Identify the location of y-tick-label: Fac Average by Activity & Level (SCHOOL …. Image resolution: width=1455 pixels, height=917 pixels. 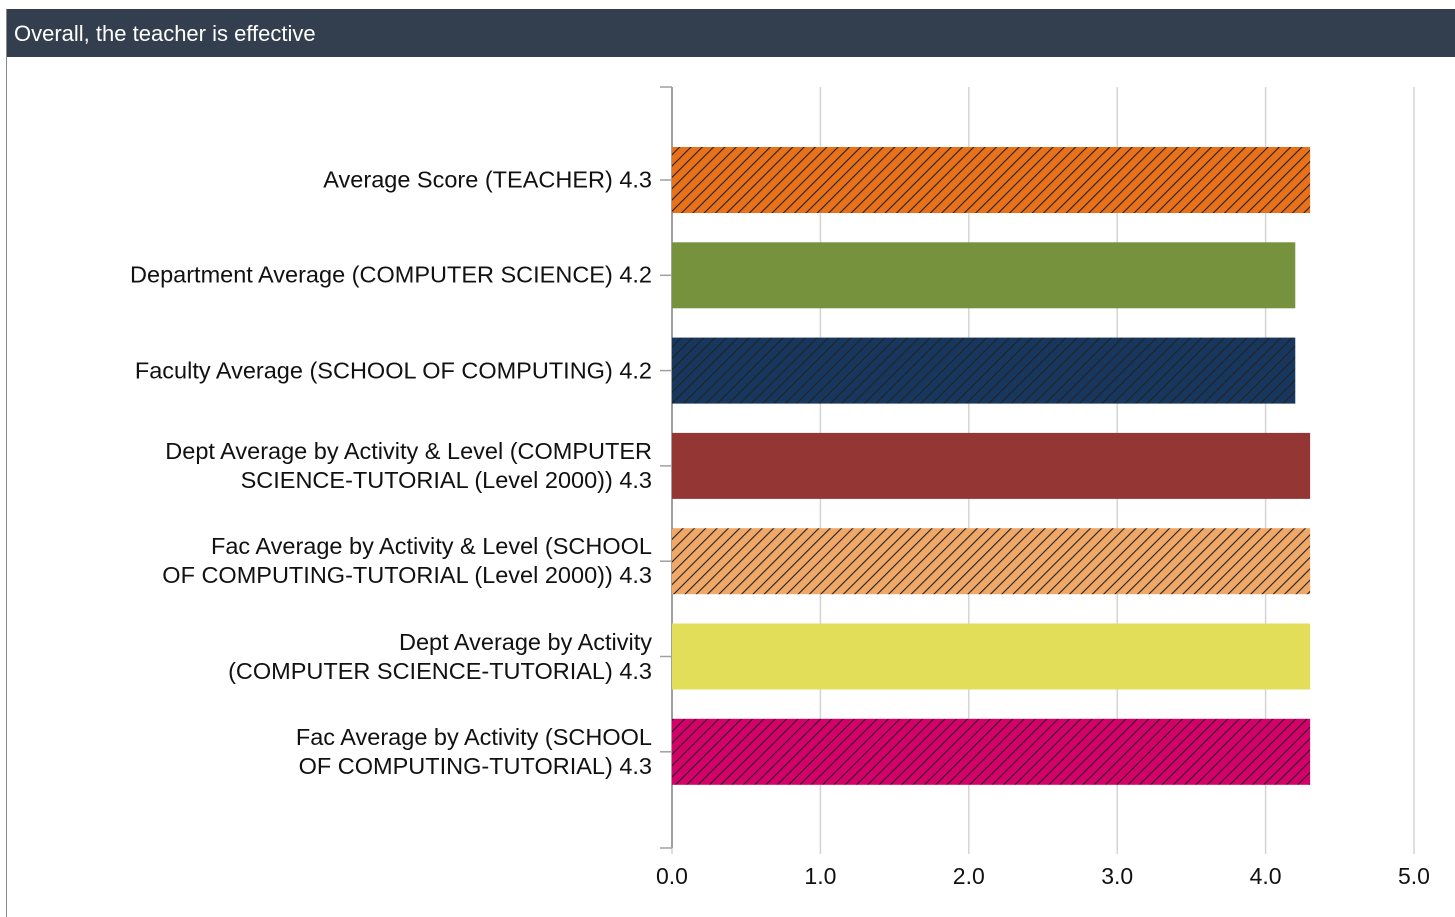
(407, 561).